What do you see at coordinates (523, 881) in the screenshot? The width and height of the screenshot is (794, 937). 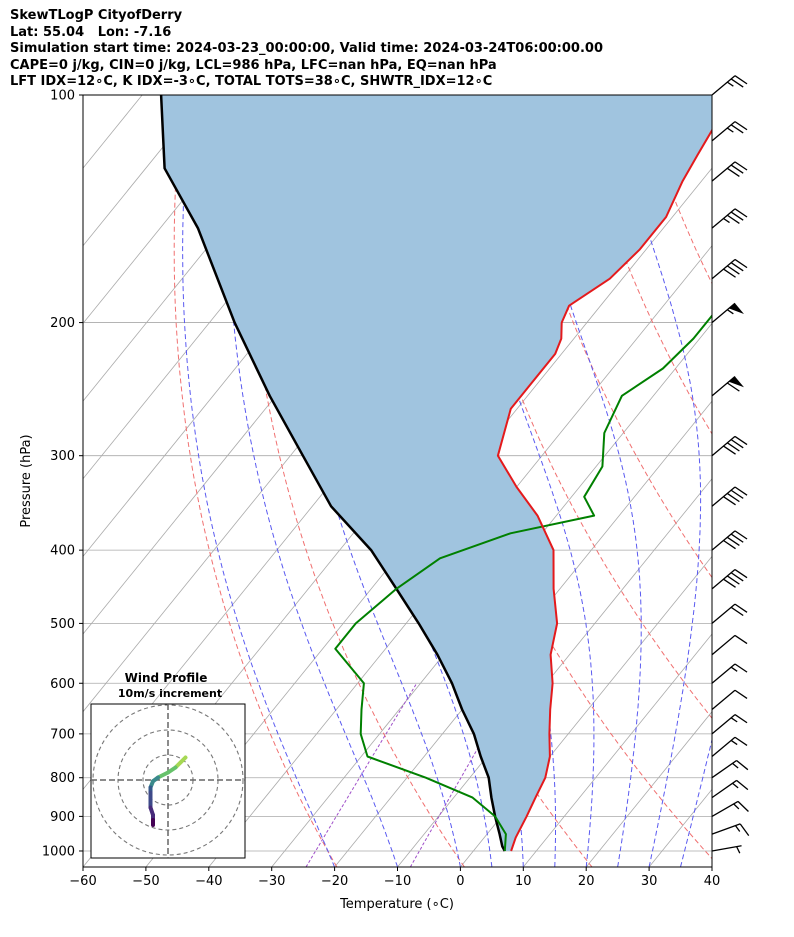 I see `x-tick-label: 10` at bounding box center [523, 881].